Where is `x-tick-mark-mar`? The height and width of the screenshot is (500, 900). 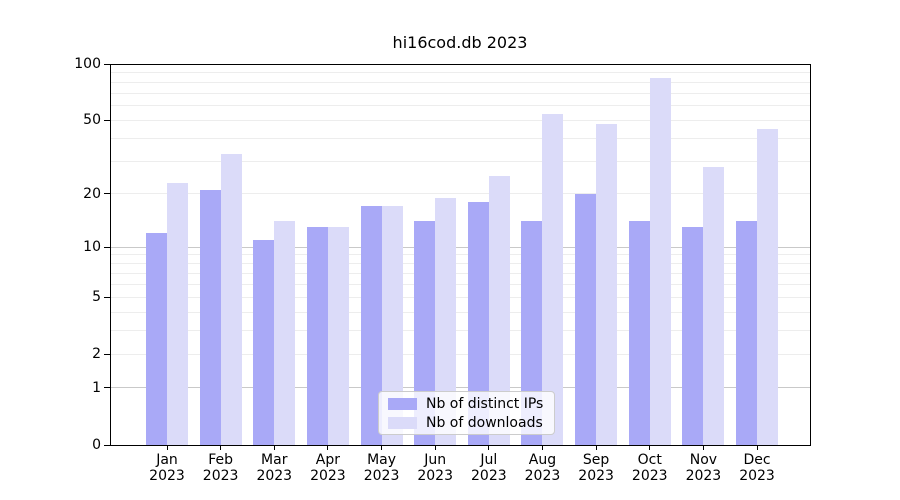 x-tick-mark-mar is located at coordinates (274, 447).